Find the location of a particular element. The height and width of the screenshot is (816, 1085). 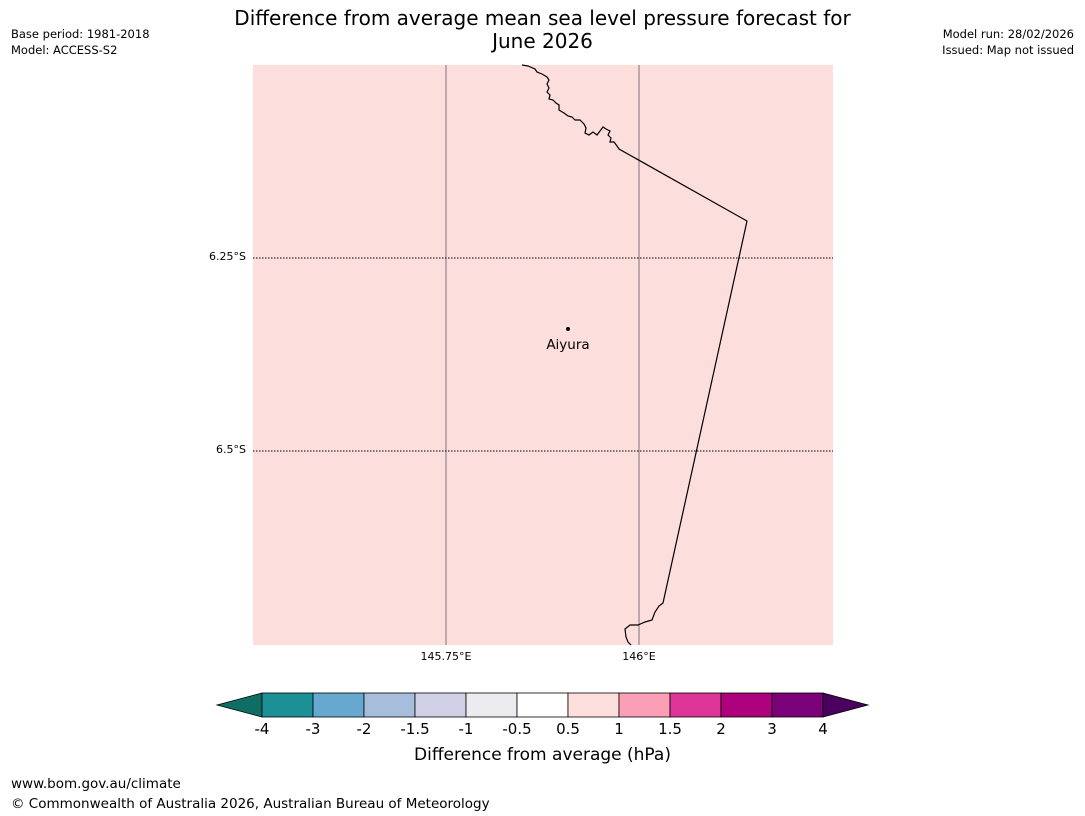

colorbar-tick: -1 is located at coordinates (466, 729).